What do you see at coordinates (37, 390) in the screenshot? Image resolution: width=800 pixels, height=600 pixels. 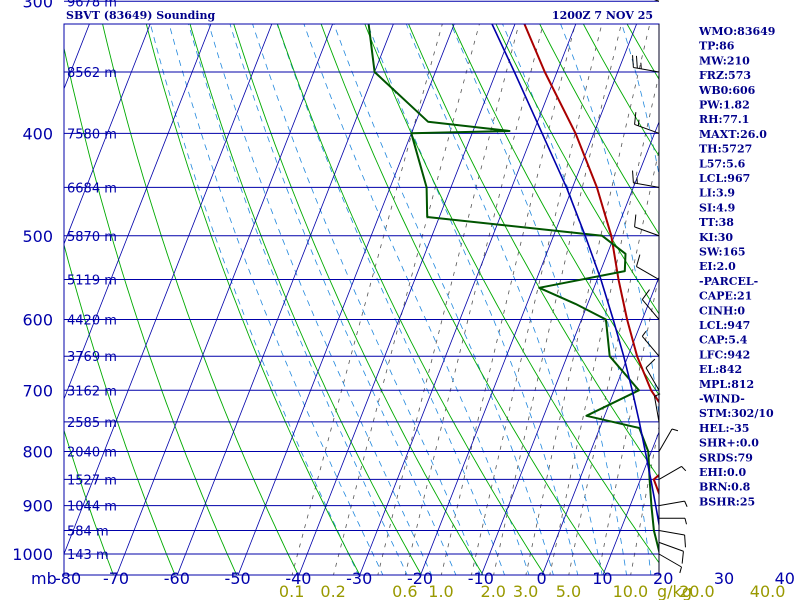 I see `pressure-tick-label: 700` at bounding box center [37, 390].